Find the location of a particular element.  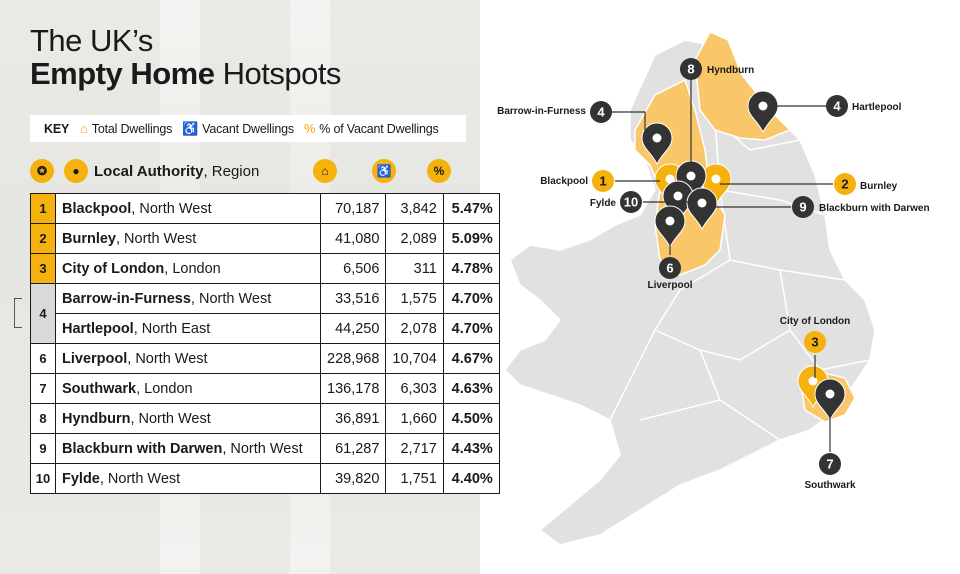

total-dwellings-cell: 136,178 is located at coordinates (353, 388).